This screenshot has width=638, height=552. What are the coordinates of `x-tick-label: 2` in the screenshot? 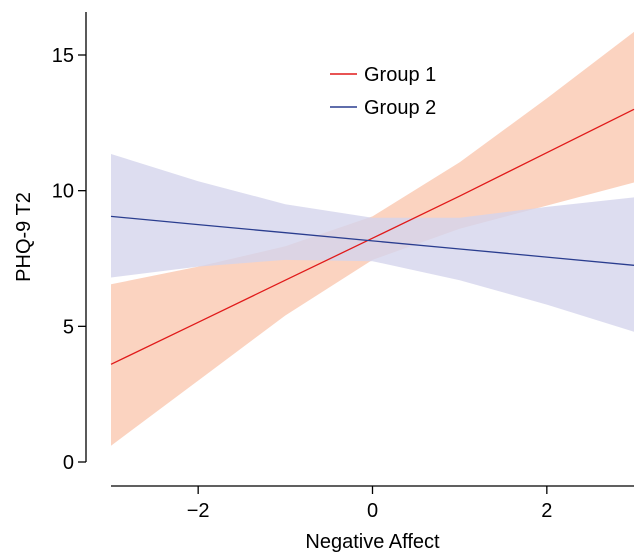 It's located at (546, 511).